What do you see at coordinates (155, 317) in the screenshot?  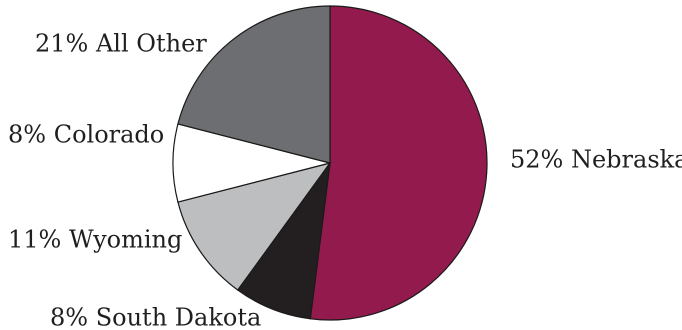 I see `slice-label-south-dakota: 8% South Dakota` at bounding box center [155, 317].